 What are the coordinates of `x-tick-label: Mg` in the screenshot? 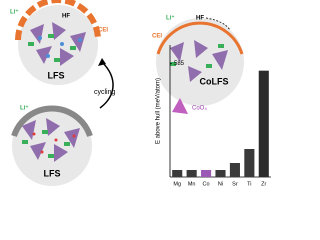 It's located at (177, 184).